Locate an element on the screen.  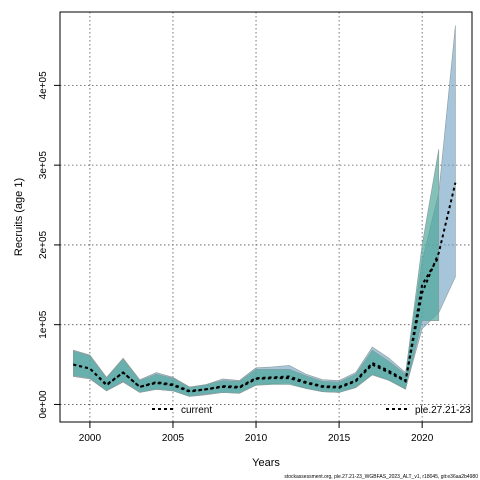
x-tick-label: 2020 is located at coordinates (422, 438).